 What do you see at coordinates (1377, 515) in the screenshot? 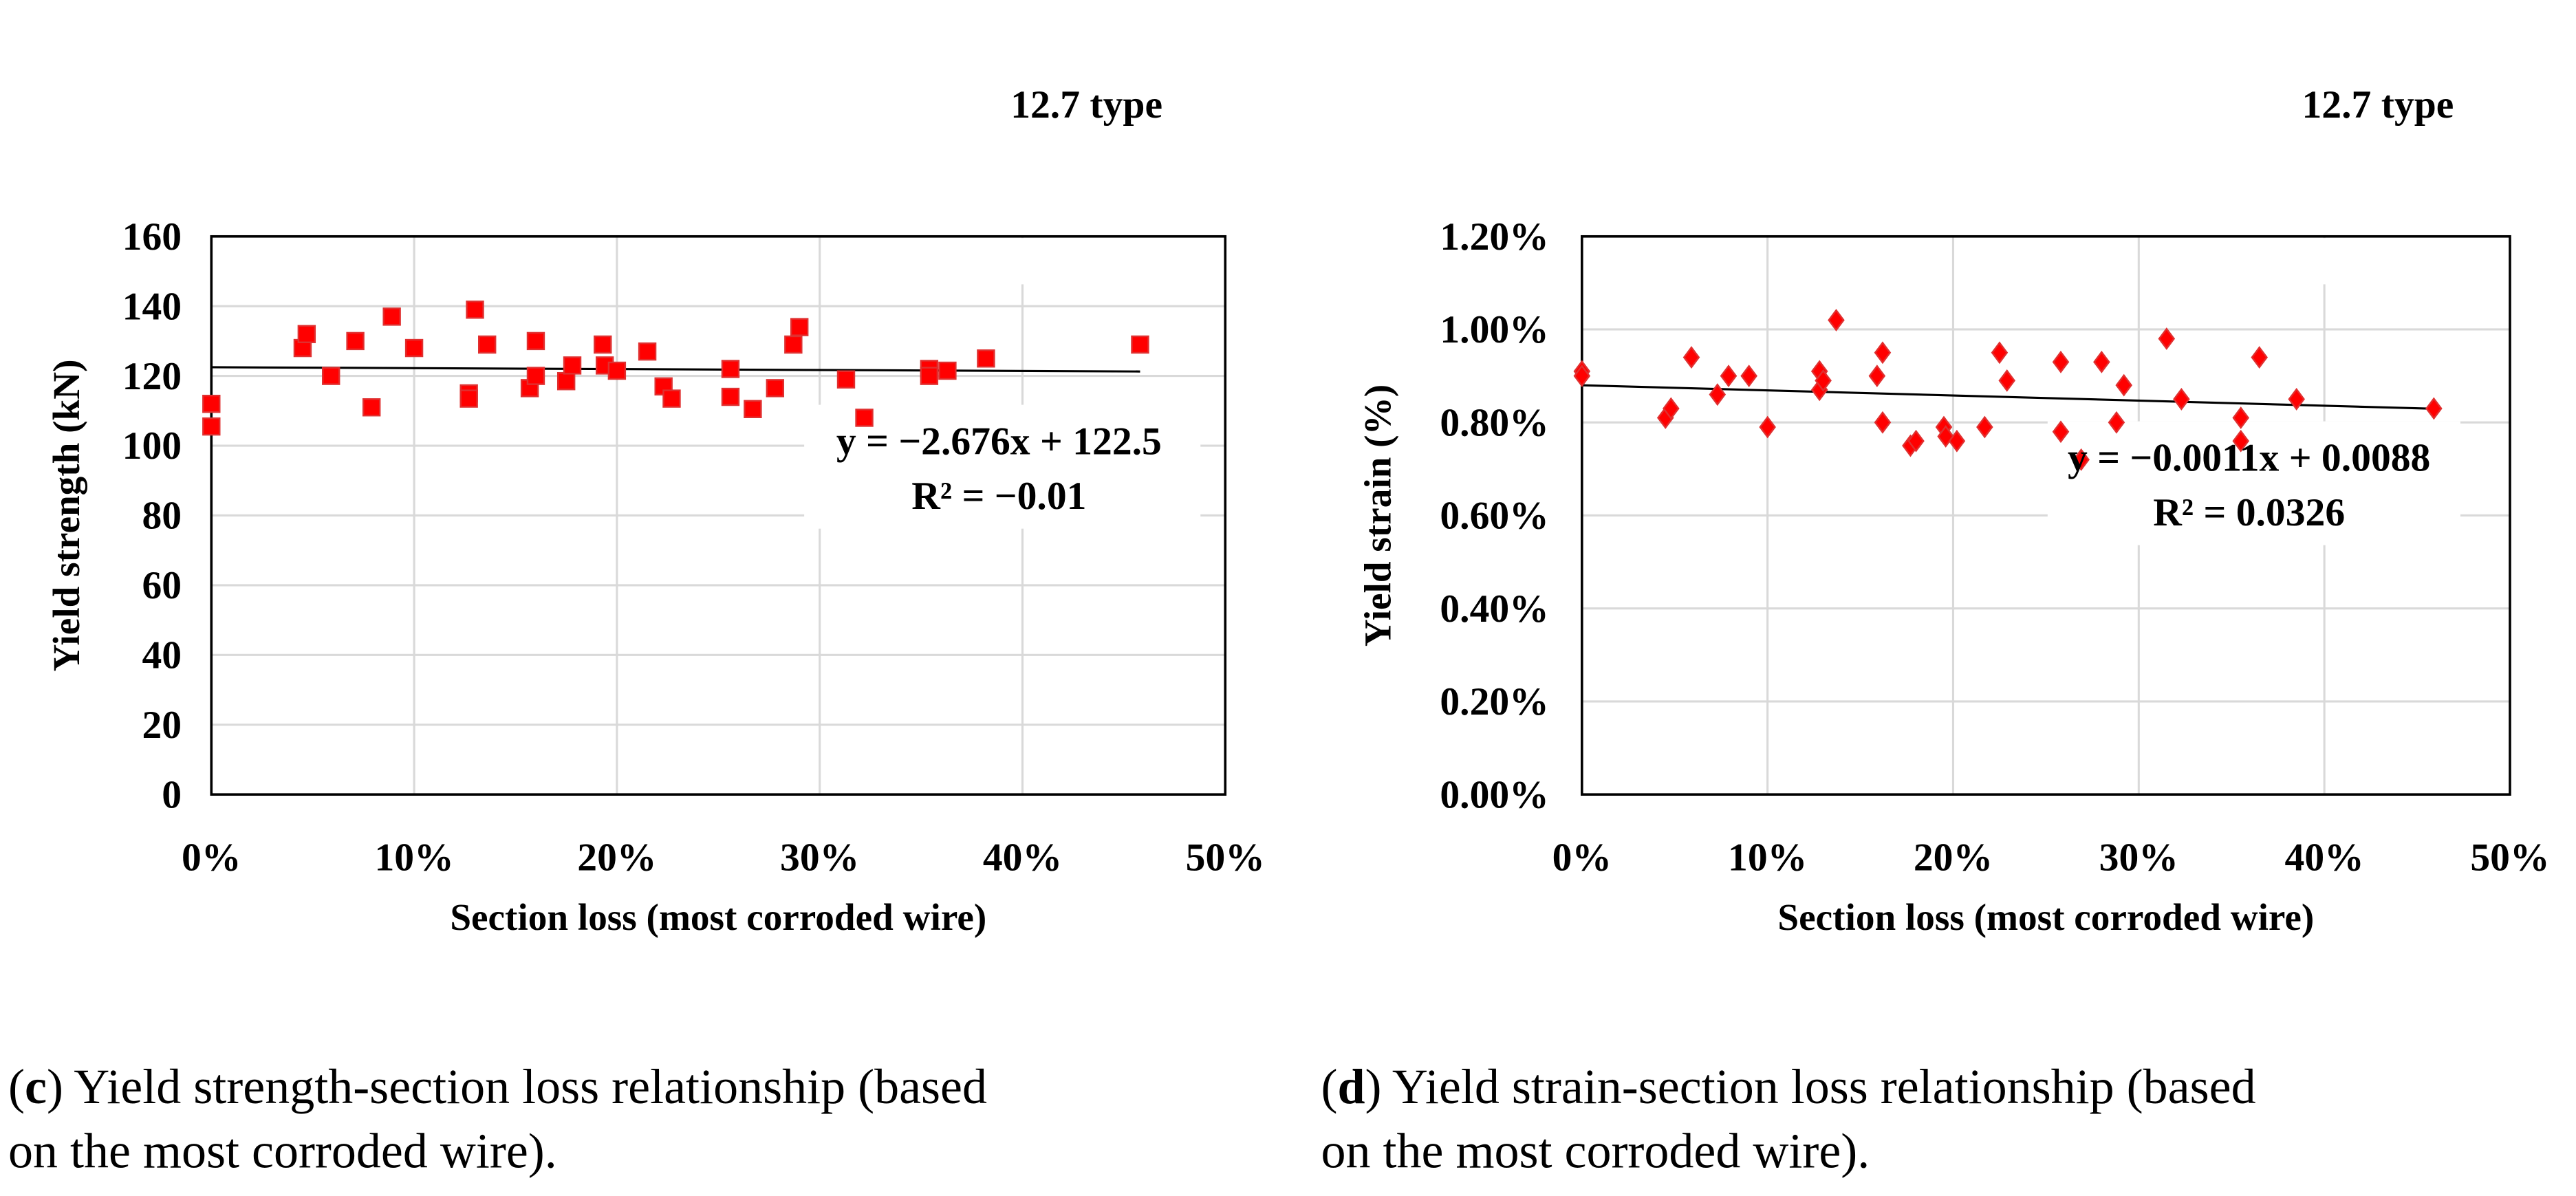
I see `y-axis-title: Yield strain (%)` at bounding box center [1377, 515].